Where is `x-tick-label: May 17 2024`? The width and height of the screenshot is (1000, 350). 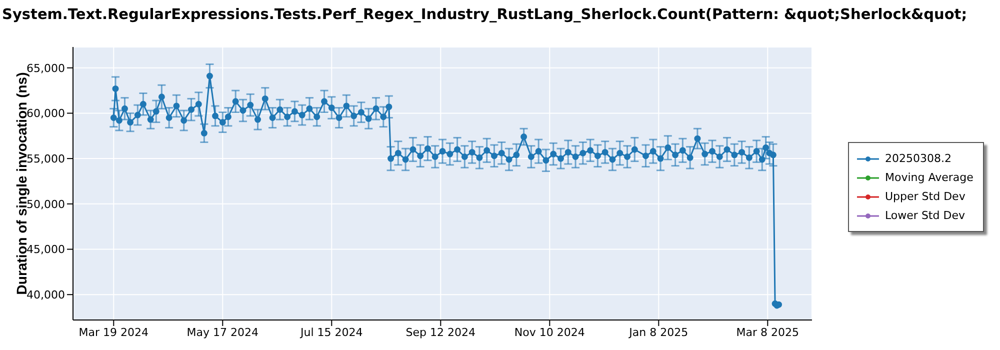 x-tick-label: May 17 2024 is located at coordinates (222, 332).